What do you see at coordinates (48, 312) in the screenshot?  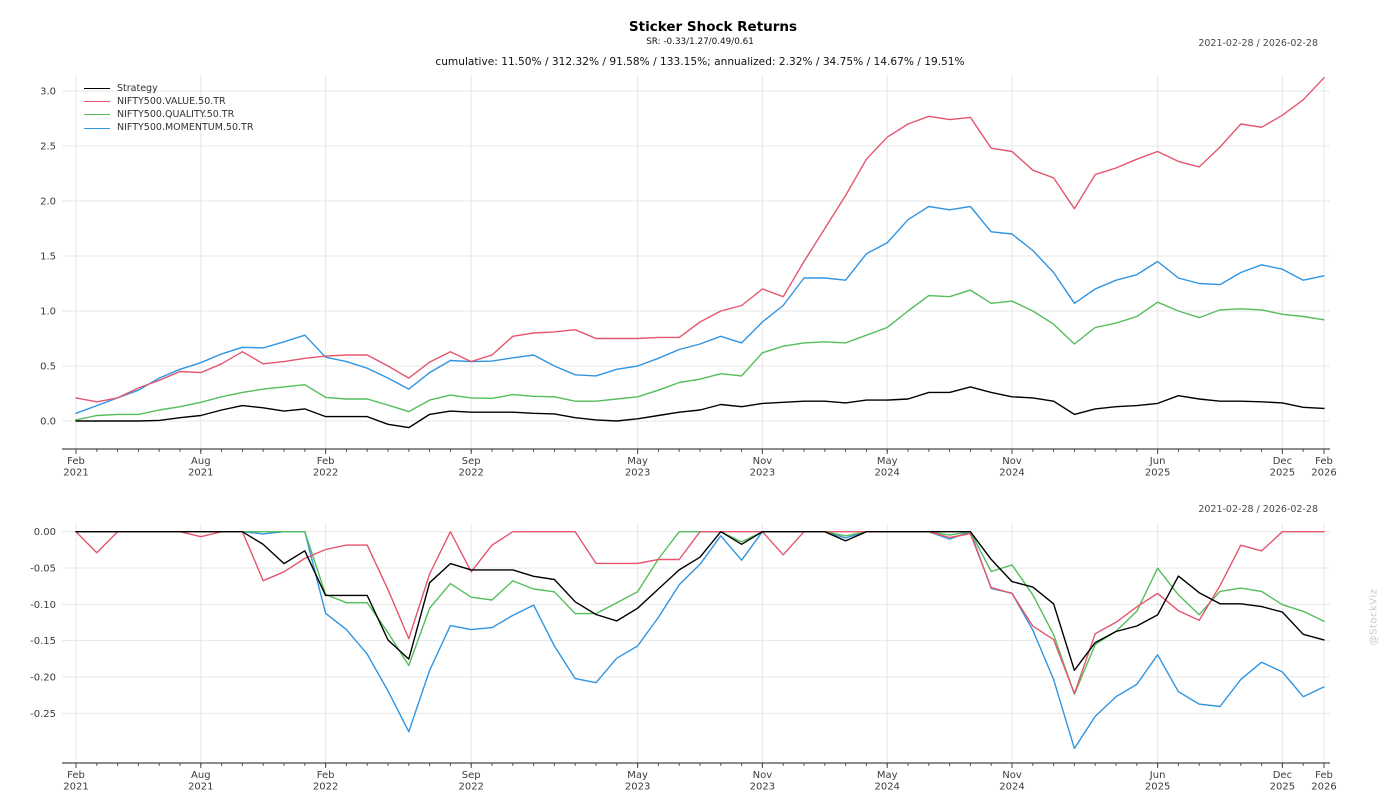 I see `y-tick-label: 1.0` at bounding box center [48, 312].